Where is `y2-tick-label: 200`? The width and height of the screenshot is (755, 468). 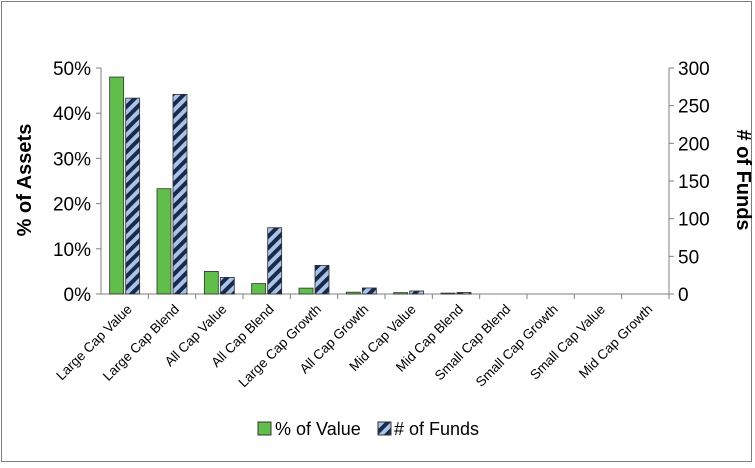 y2-tick-label: 200 is located at coordinates (694, 144).